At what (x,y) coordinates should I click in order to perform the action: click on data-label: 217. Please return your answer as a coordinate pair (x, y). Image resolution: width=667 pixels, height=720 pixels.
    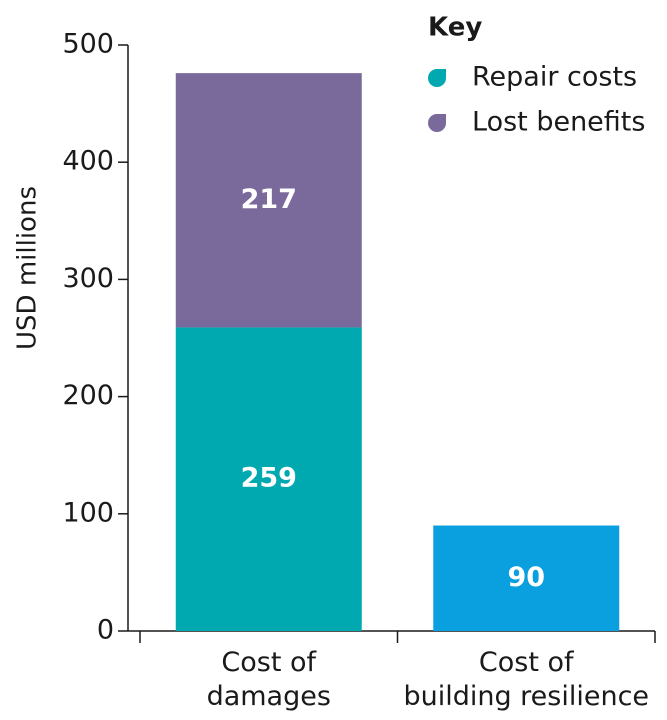
    Looking at the image, I should click on (269, 199).